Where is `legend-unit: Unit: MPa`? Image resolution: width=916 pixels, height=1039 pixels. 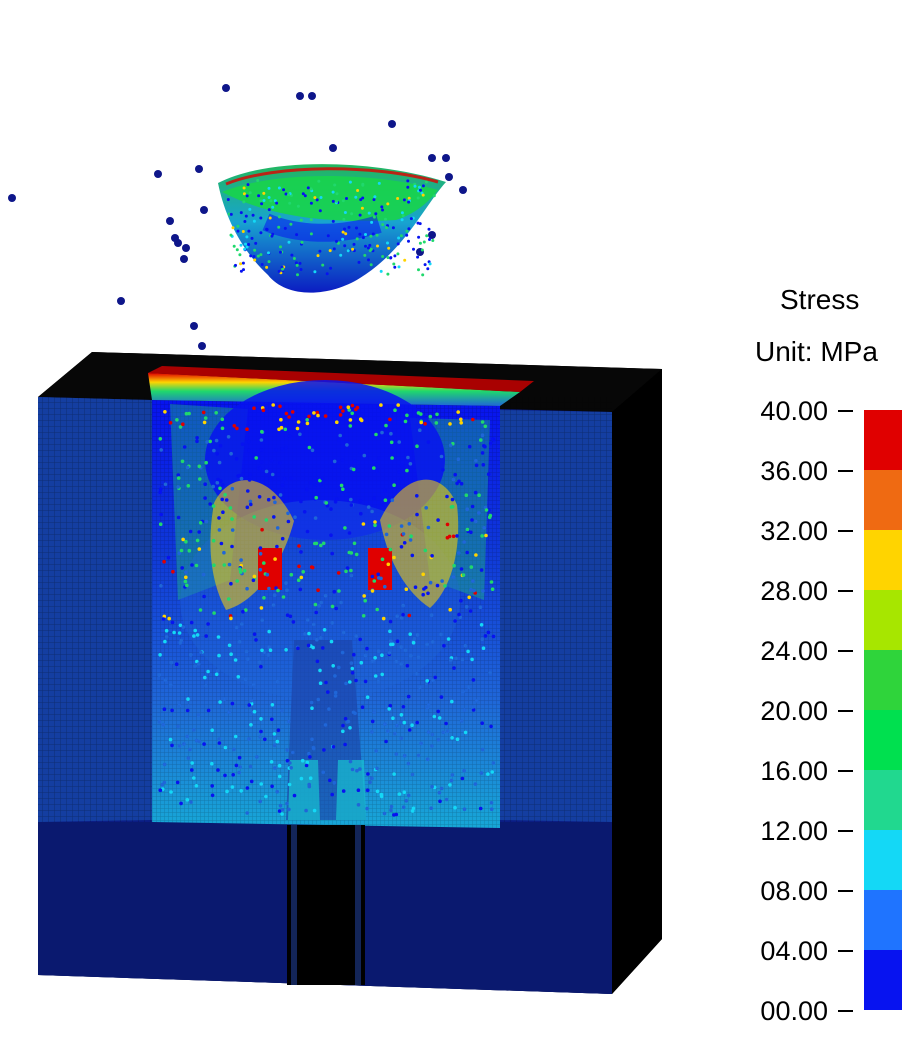 legend-unit: Unit: MPa is located at coordinates (816, 351).